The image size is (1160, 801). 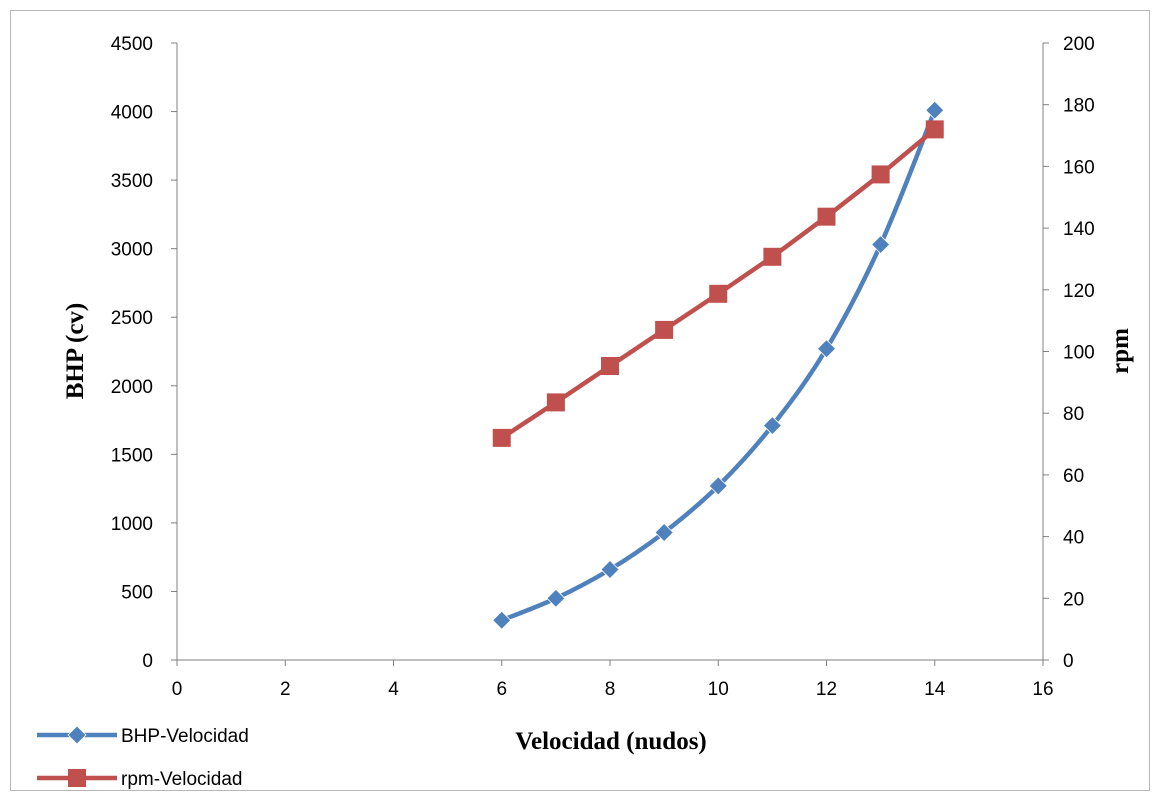 What do you see at coordinates (718, 689) in the screenshot?
I see `x-tick-label: 10` at bounding box center [718, 689].